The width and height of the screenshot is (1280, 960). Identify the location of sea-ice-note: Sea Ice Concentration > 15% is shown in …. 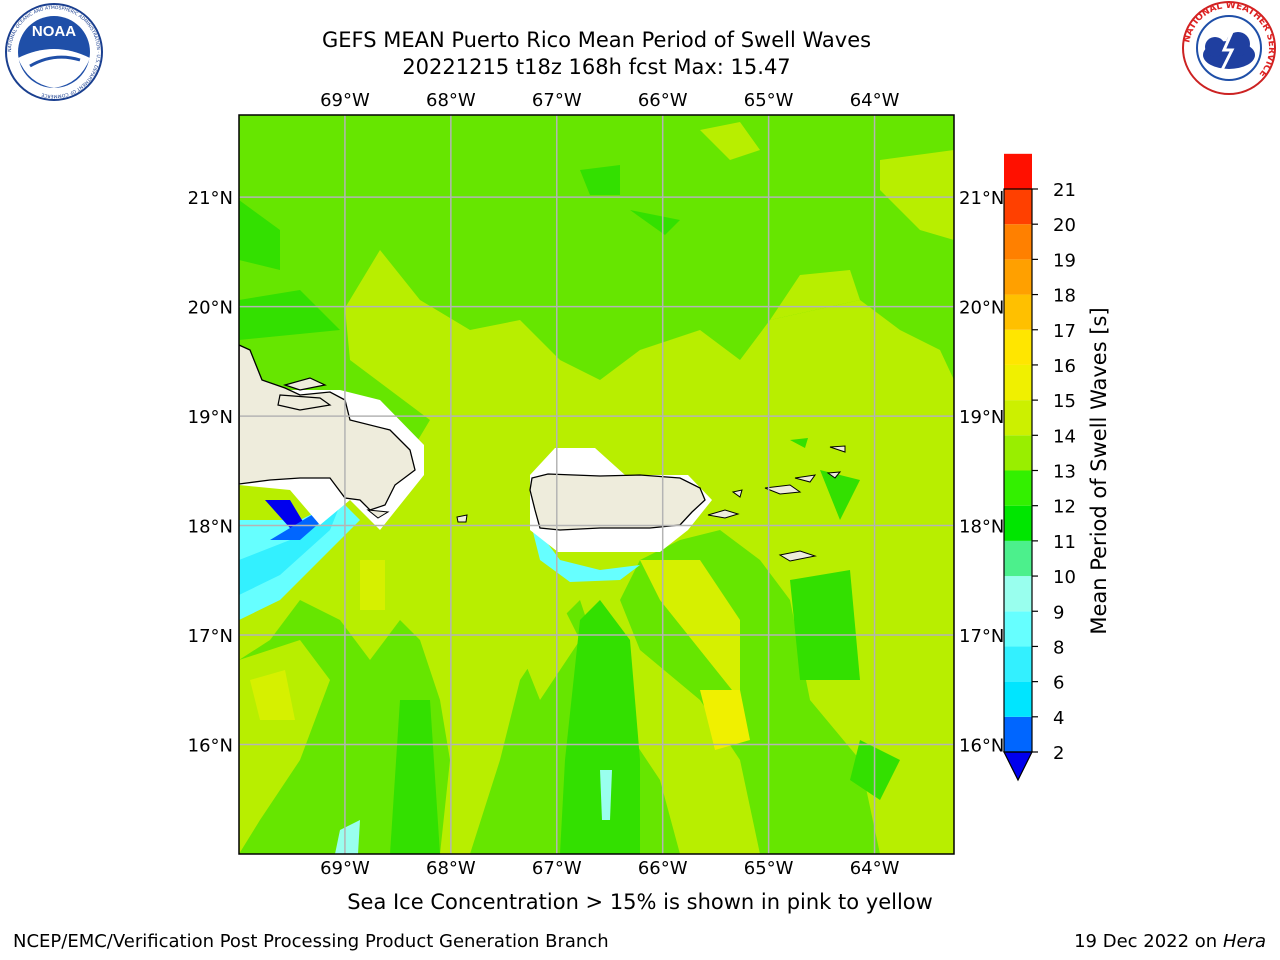
(640, 902).